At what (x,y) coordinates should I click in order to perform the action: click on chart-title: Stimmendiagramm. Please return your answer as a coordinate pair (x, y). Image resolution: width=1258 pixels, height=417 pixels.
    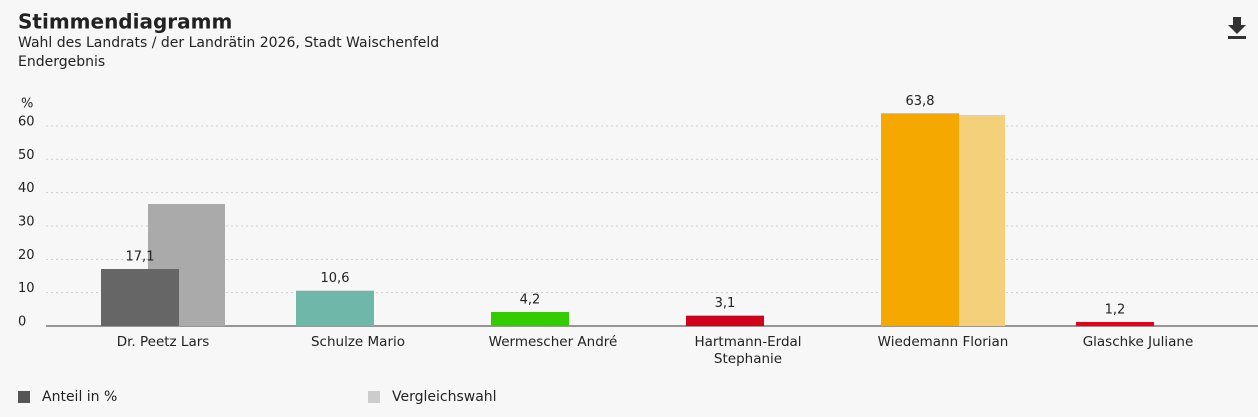
    Looking at the image, I should click on (125, 22).